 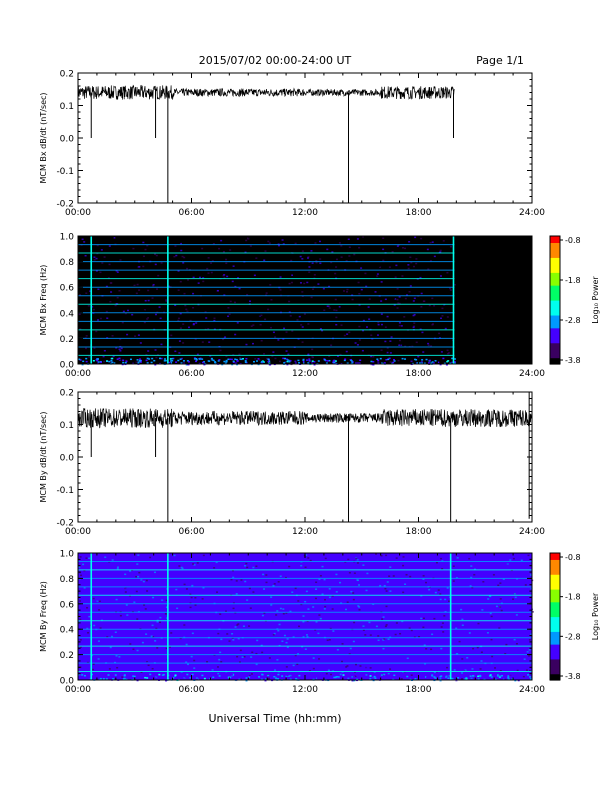 What do you see at coordinates (595, 300) in the screenshot?
I see `colorbar-label: Log₁₀ Power` at bounding box center [595, 300].